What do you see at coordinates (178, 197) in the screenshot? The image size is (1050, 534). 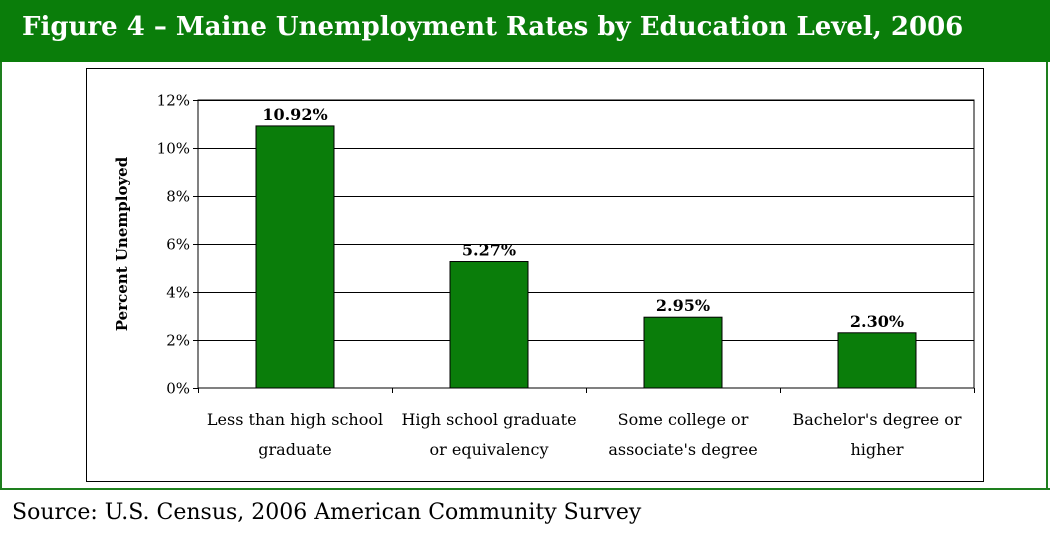 I see `y-tick-label: 8%` at bounding box center [178, 197].